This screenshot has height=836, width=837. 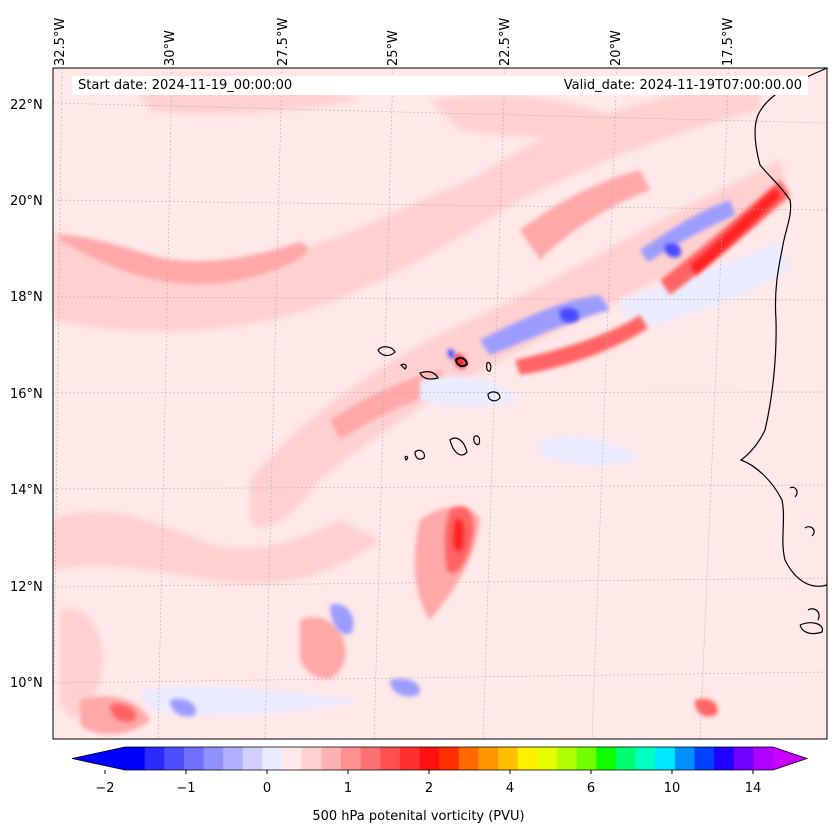 What do you see at coordinates (348, 788) in the screenshot?
I see `colorbar-tick: 1` at bounding box center [348, 788].